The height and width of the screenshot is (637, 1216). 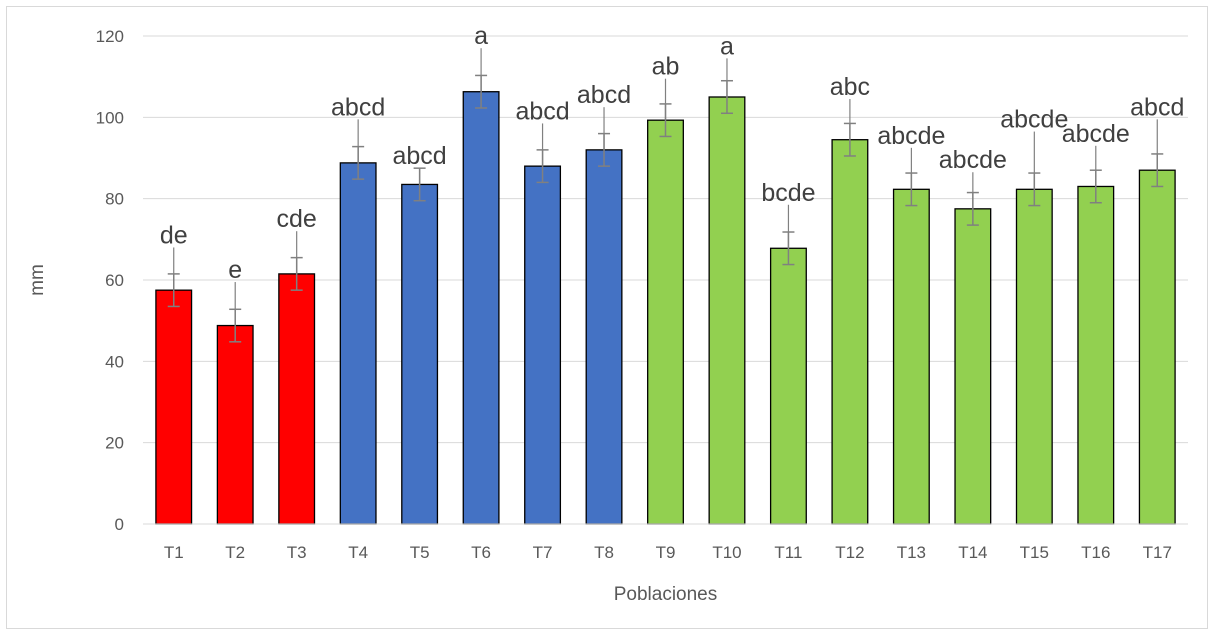 I want to click on y-axis-ticks: 0 20 40 60 80 100 120, so click(x=110, y=280).